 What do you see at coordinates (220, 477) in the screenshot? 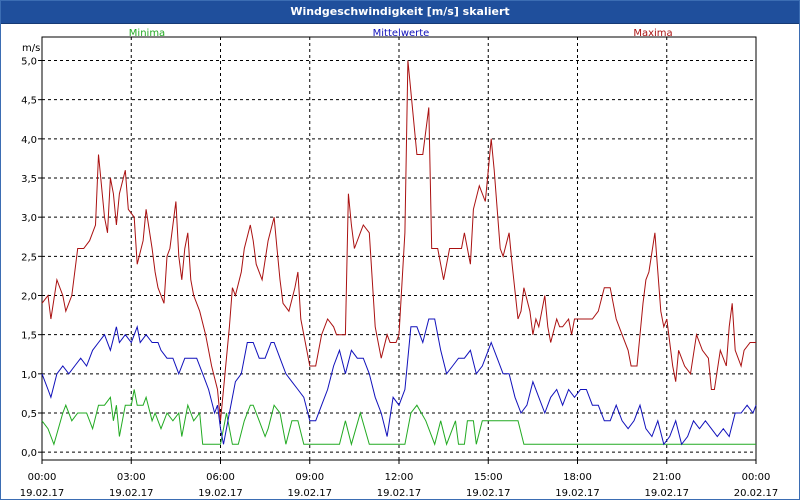
I see `x-tick-time-label: 06:00` at bounding box center [220, 477].